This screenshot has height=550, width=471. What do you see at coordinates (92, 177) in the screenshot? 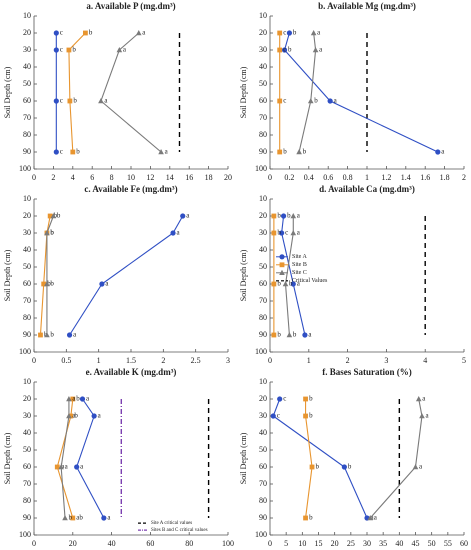
I see `x-tick-label: 6` at bounding box center [92, 177].